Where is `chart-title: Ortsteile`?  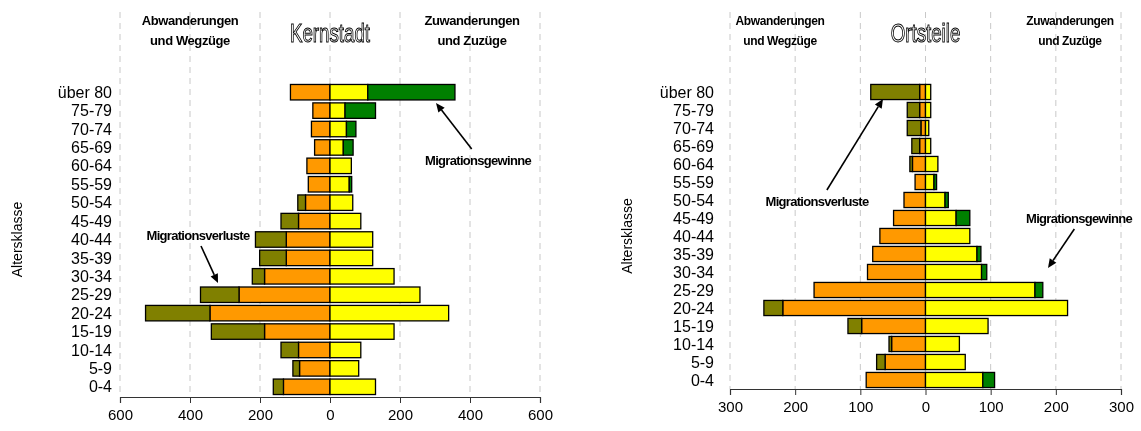
chart-title: Ortsteile is located at coordinates (925, 32).